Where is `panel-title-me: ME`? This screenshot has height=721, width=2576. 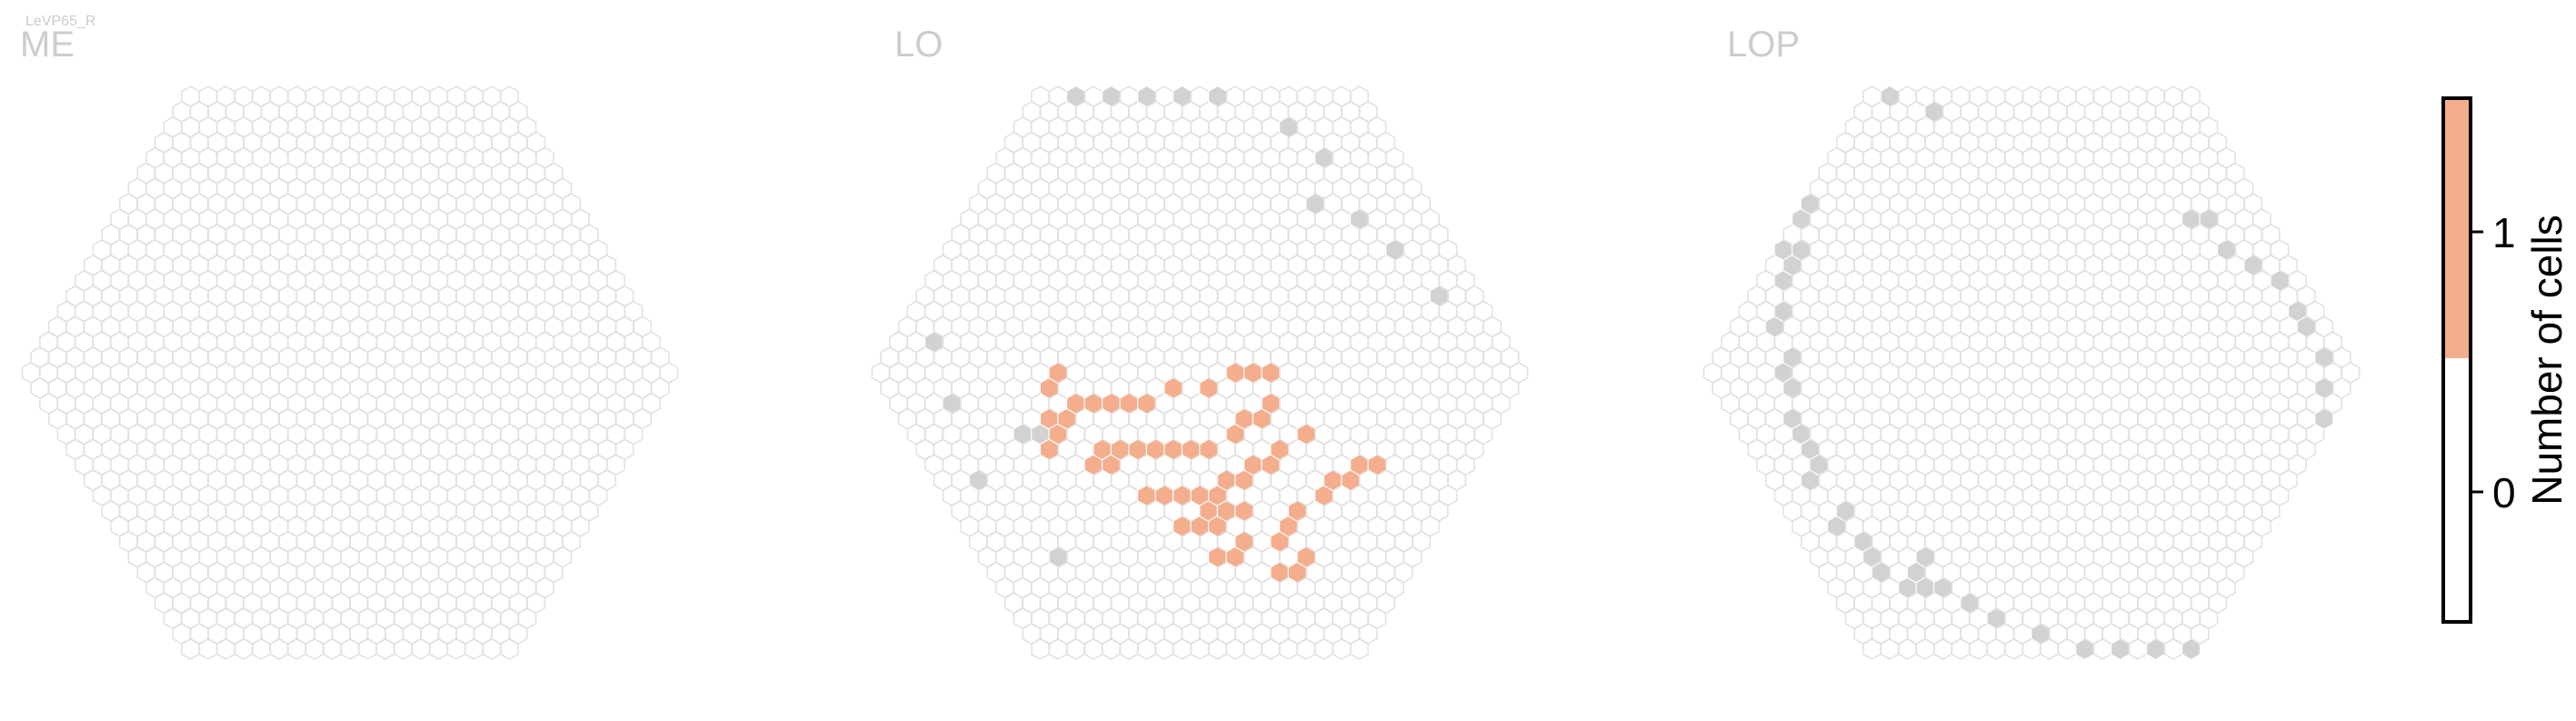 panel-title-me: ME is located at coordinates (48, 45).